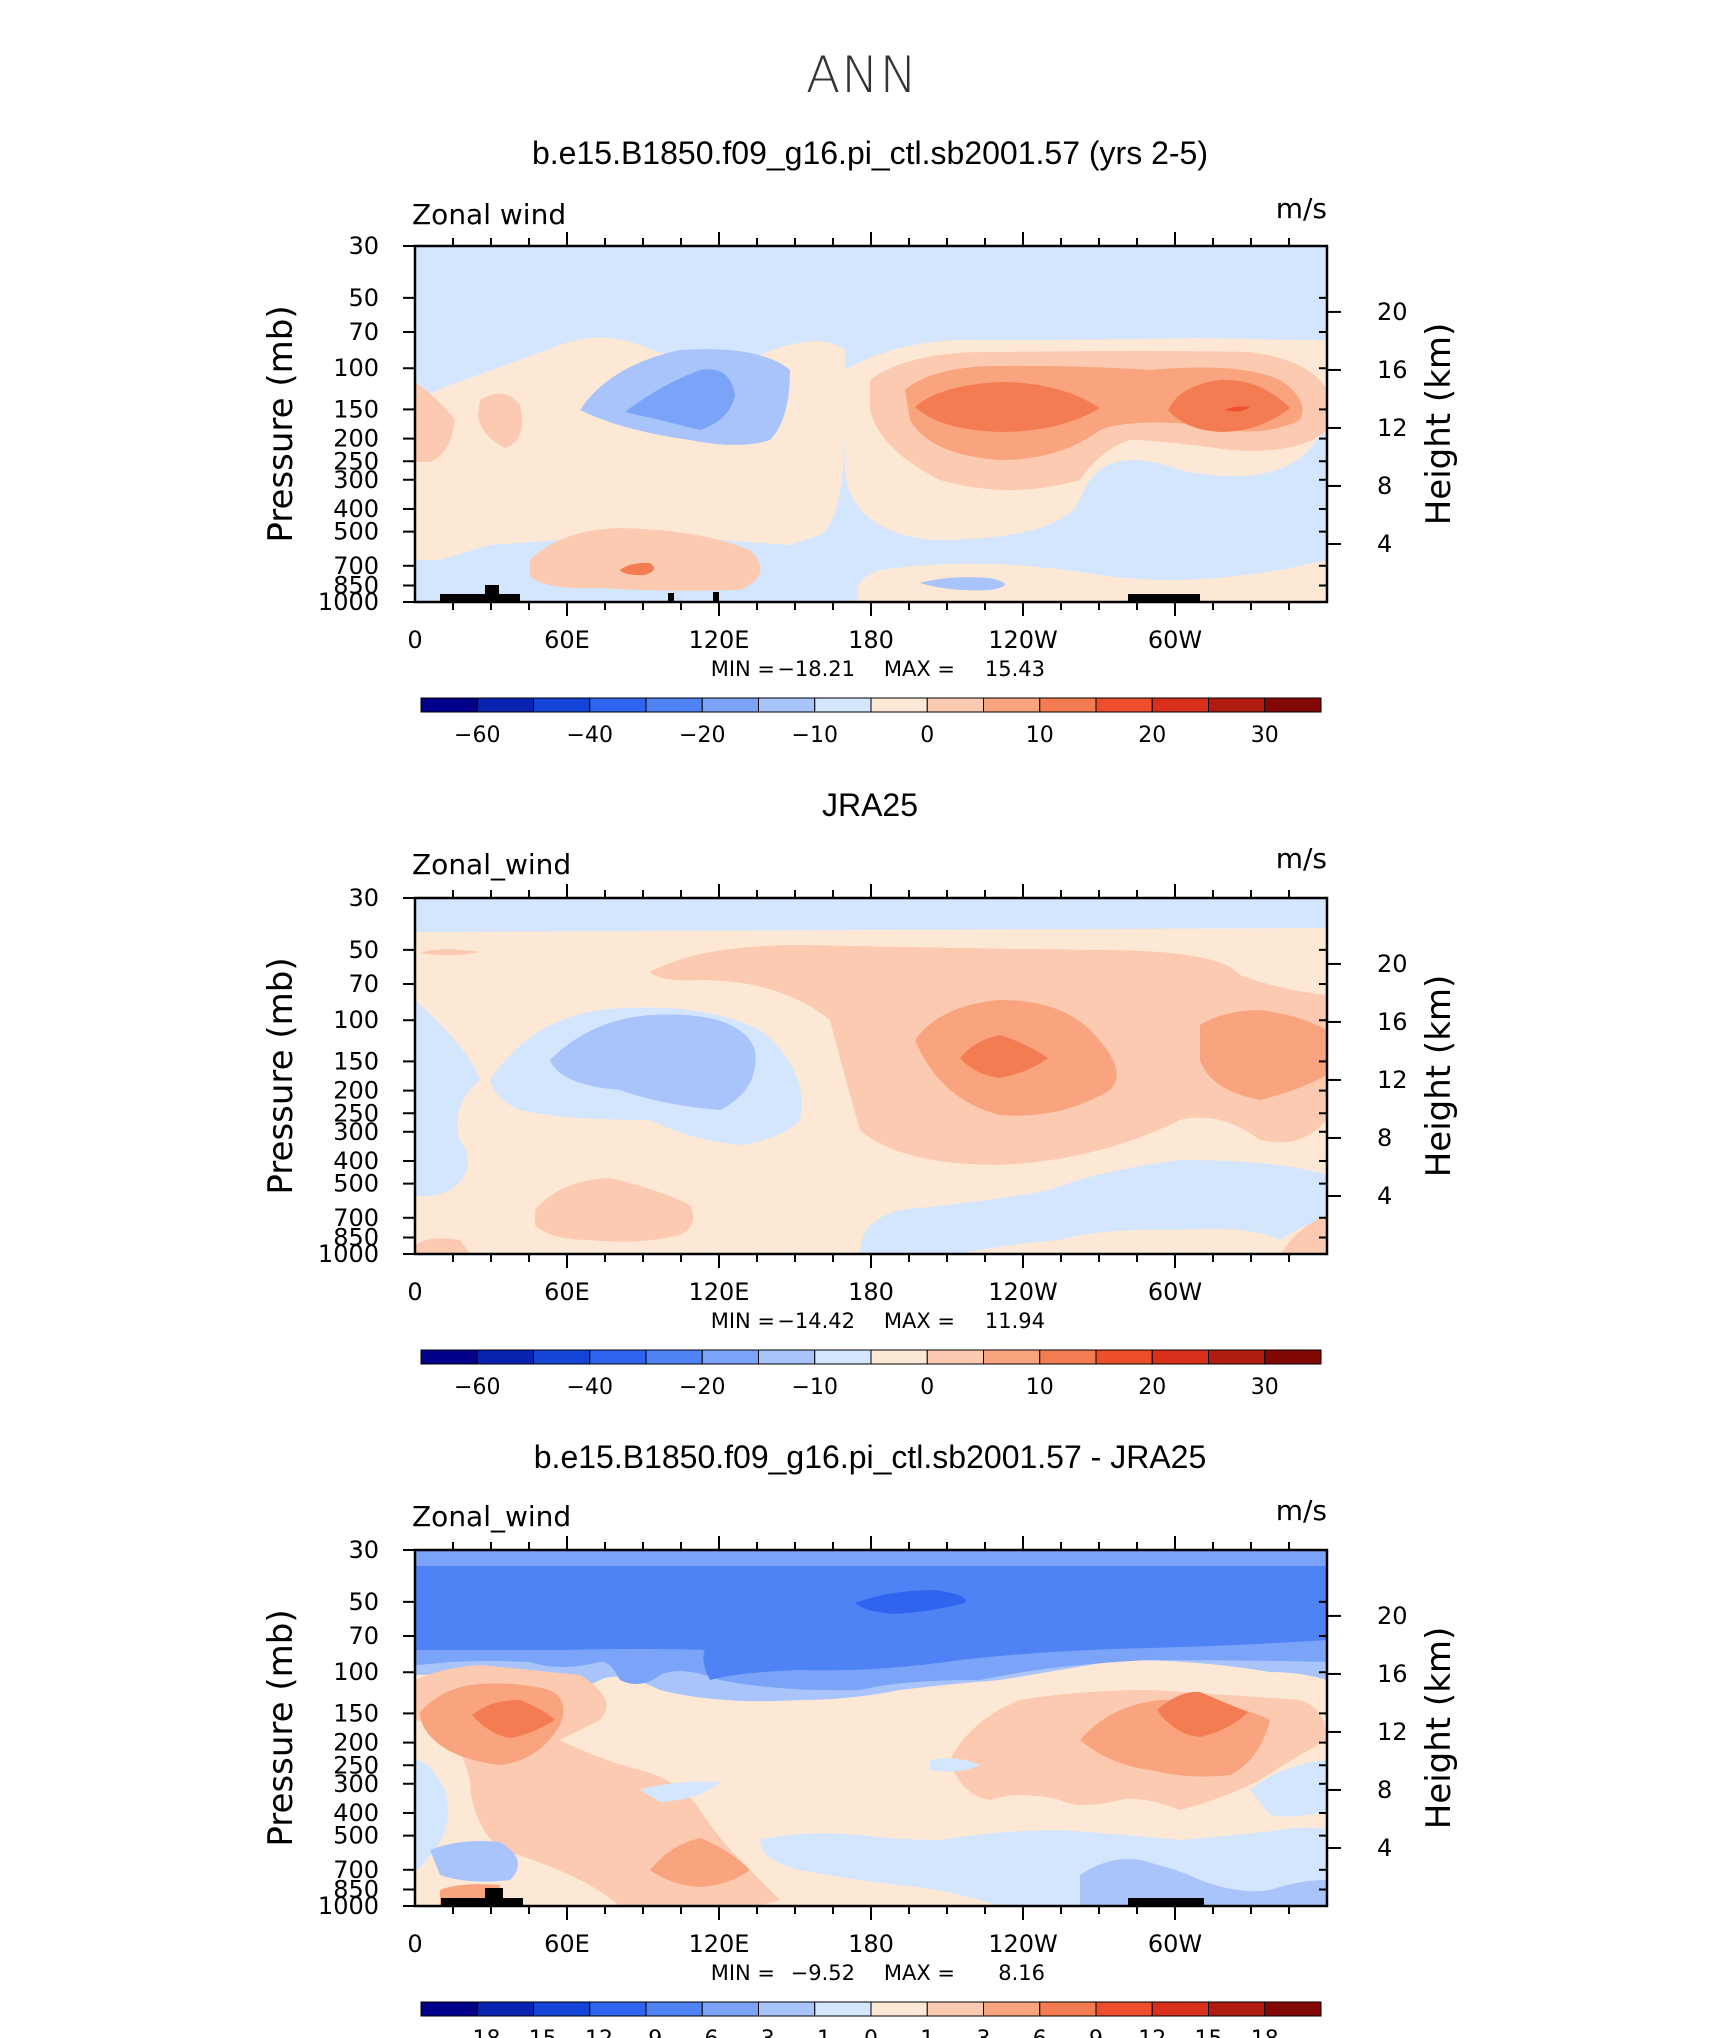 The width and height of the screenshot is (1710, 2038). Describe the element at coordinates (702, 735) in the screenshot. I see `colorbar-tick-label: −20` at that location.